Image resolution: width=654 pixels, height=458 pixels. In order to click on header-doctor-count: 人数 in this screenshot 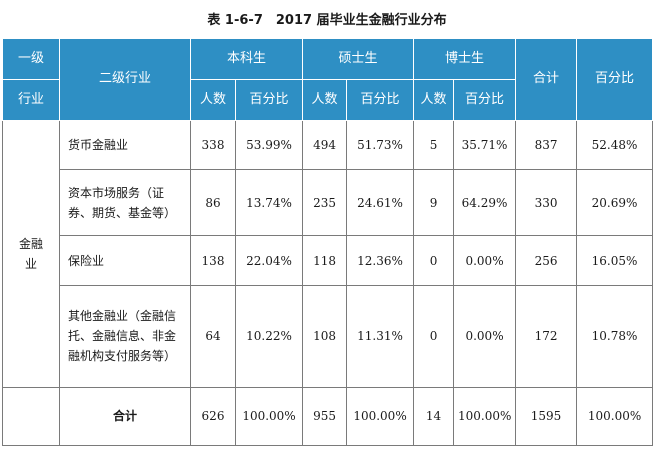, I will do `click(434, 100)`.